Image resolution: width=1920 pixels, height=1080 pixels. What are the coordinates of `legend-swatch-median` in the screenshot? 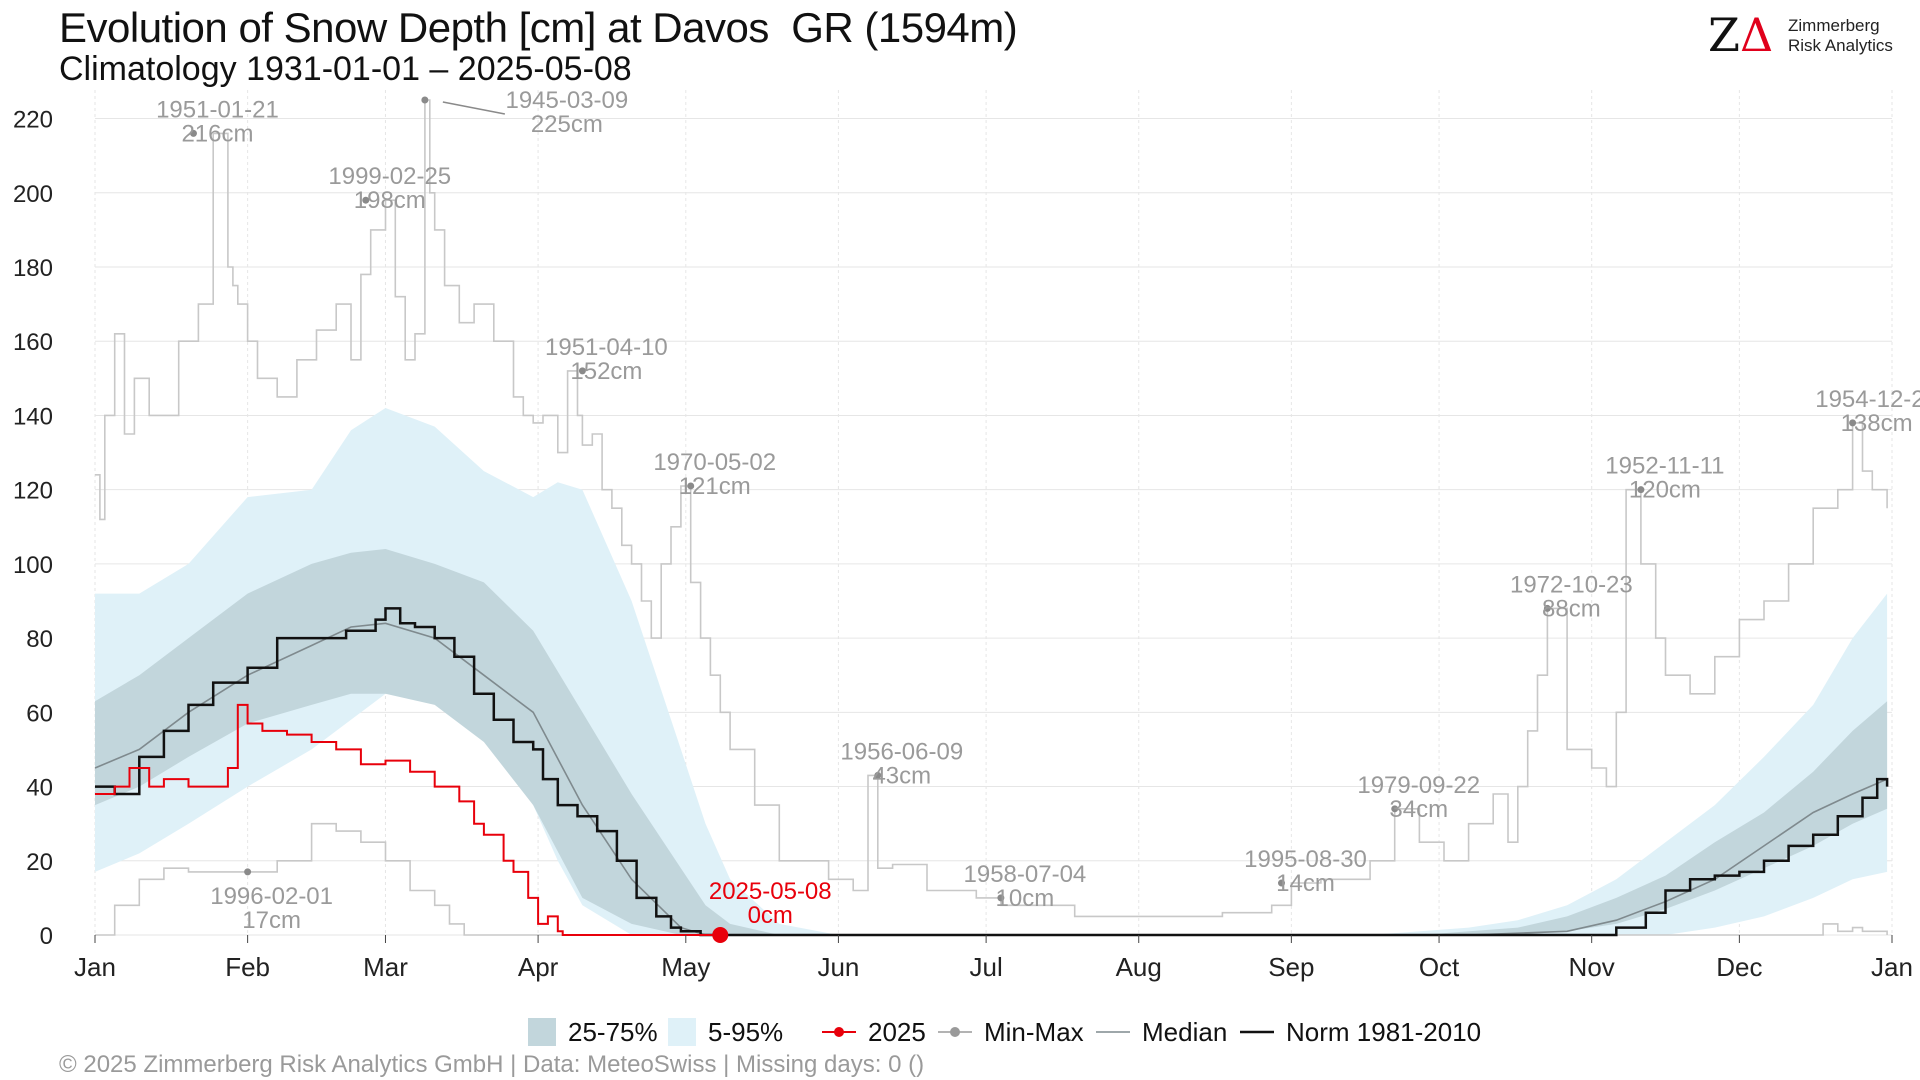 It's located at (1113, 1032).